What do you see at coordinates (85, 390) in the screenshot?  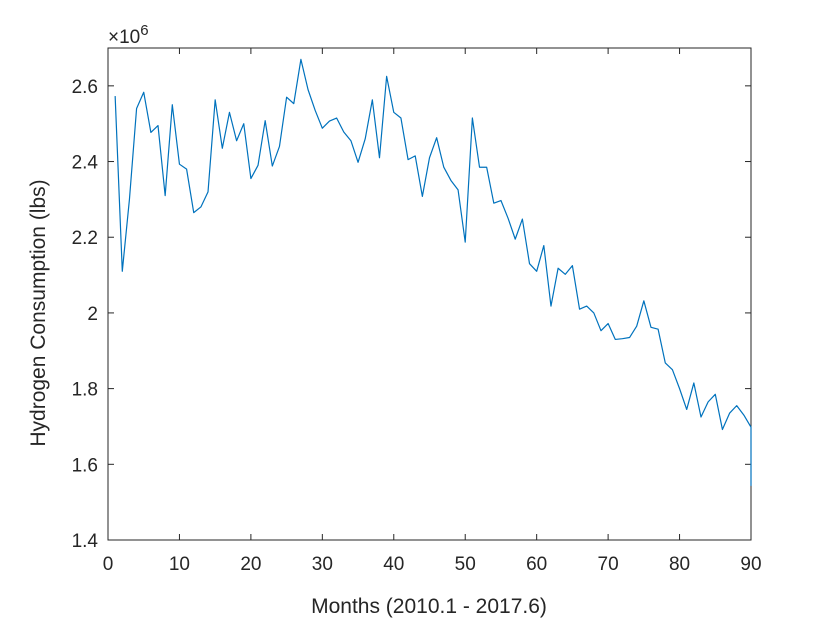 I see `y-tick-label: 1.8` at bounding box center [85, 390].